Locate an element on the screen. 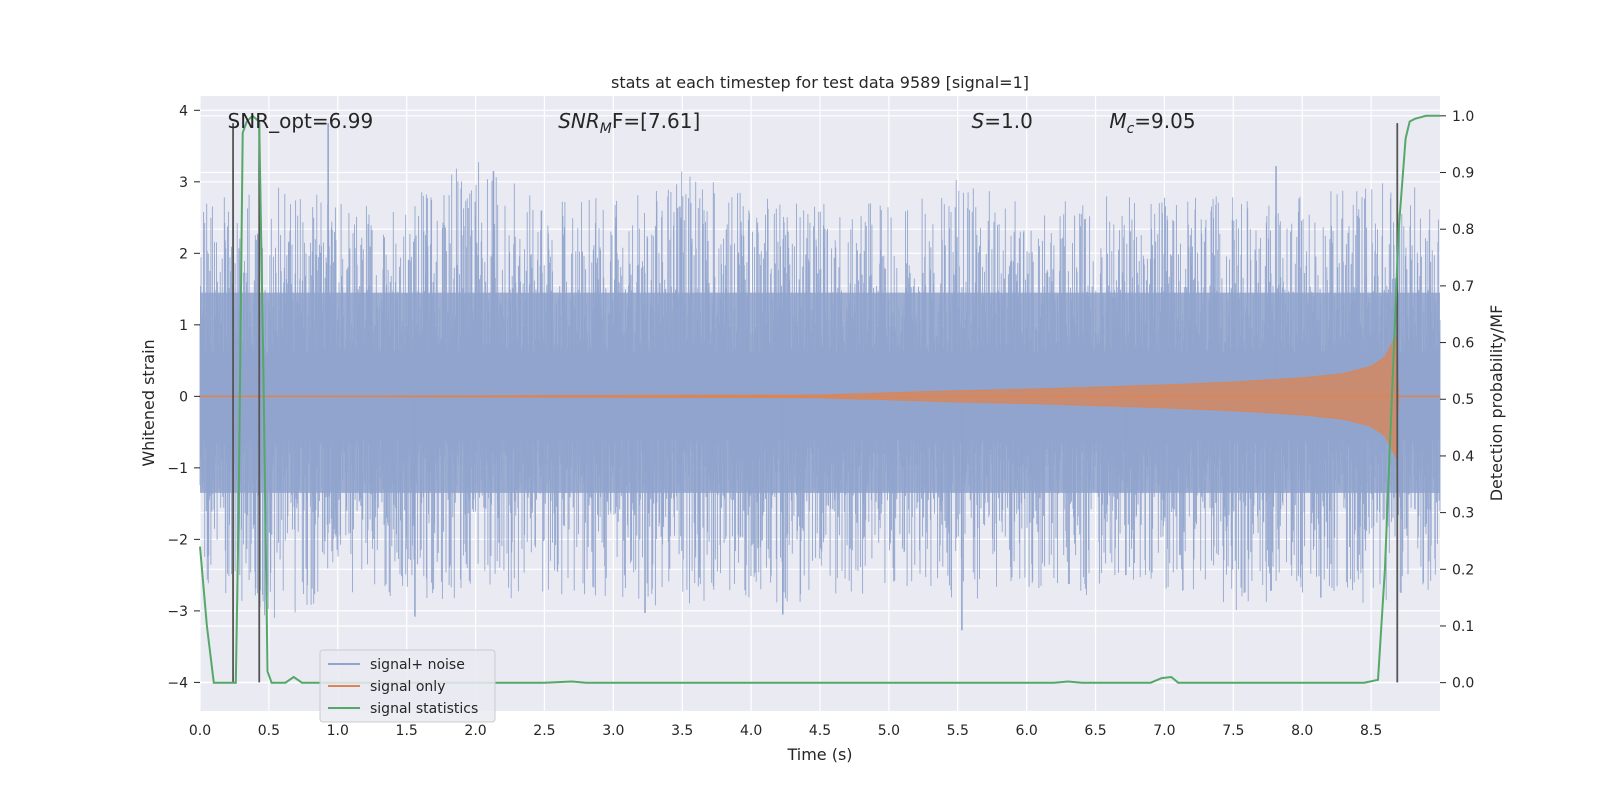 This screenshot has width=1600, height=800. x-tick-label: 4.0 is located at coordinates (751, 731).